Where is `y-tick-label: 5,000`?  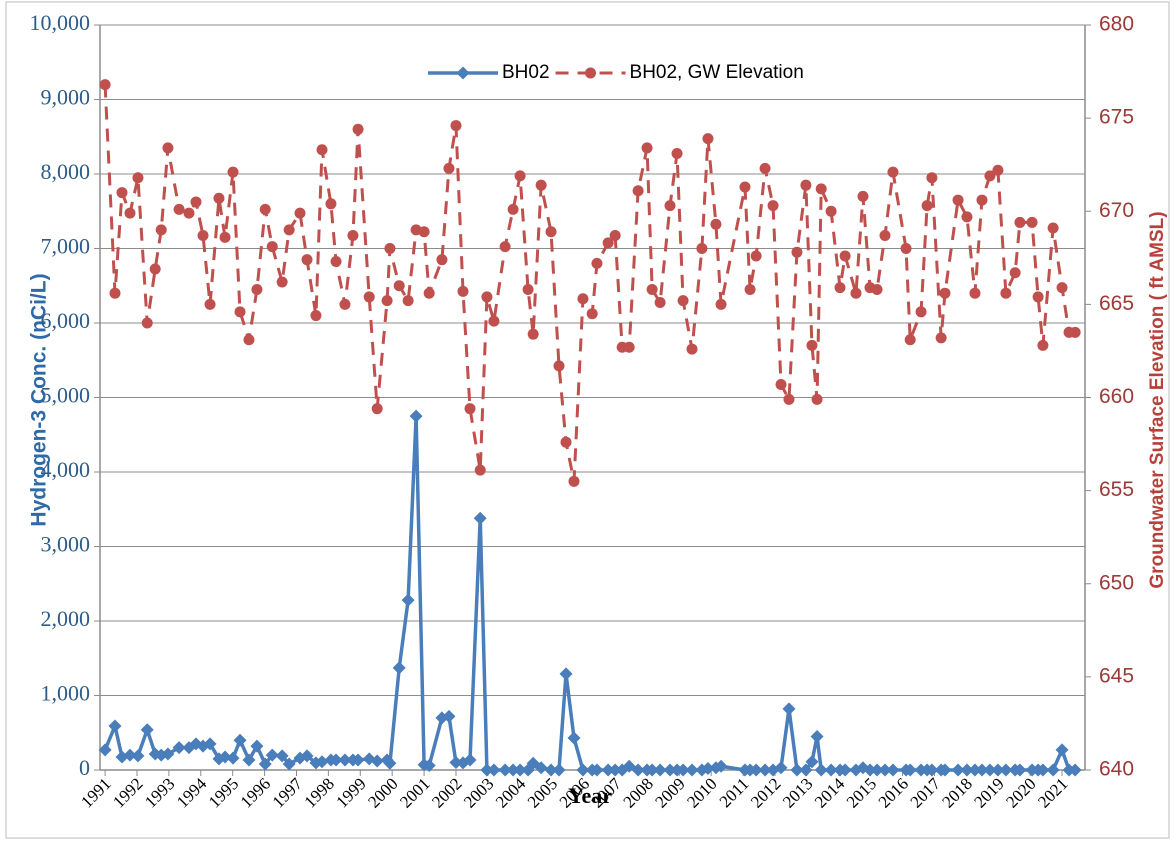 y-tick-label: 5,000 is located at coordinates (66, 395).